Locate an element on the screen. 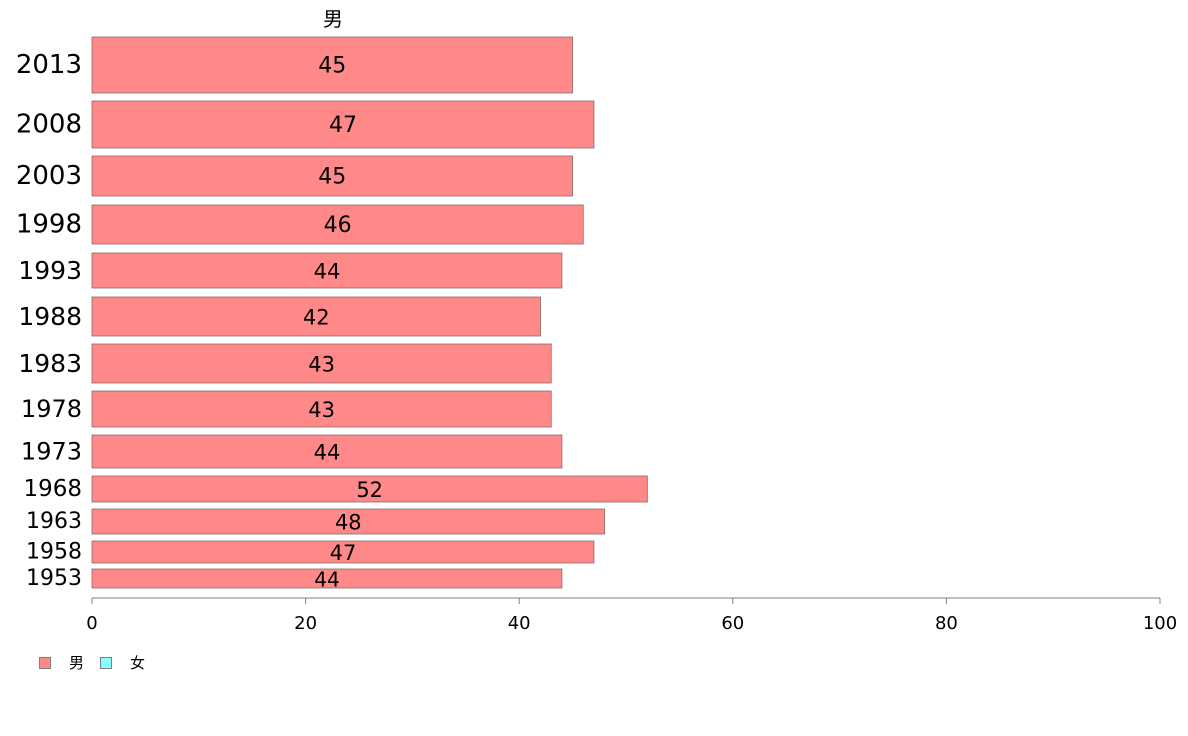 This screenshot has height=736, width=1188. category-label: 2008 is located at coordinates (49, 125).